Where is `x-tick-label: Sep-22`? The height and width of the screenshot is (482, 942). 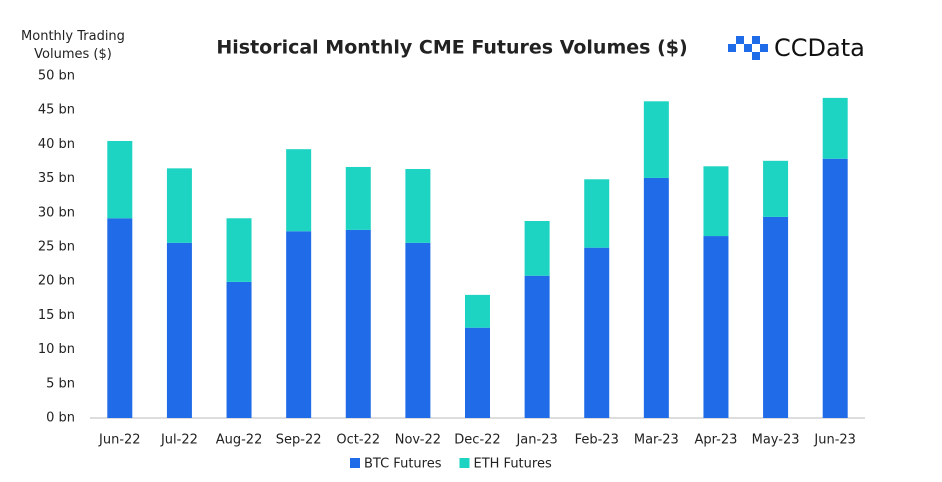 x-tick-label: Sep-22 is located at coordinates (299, 440).